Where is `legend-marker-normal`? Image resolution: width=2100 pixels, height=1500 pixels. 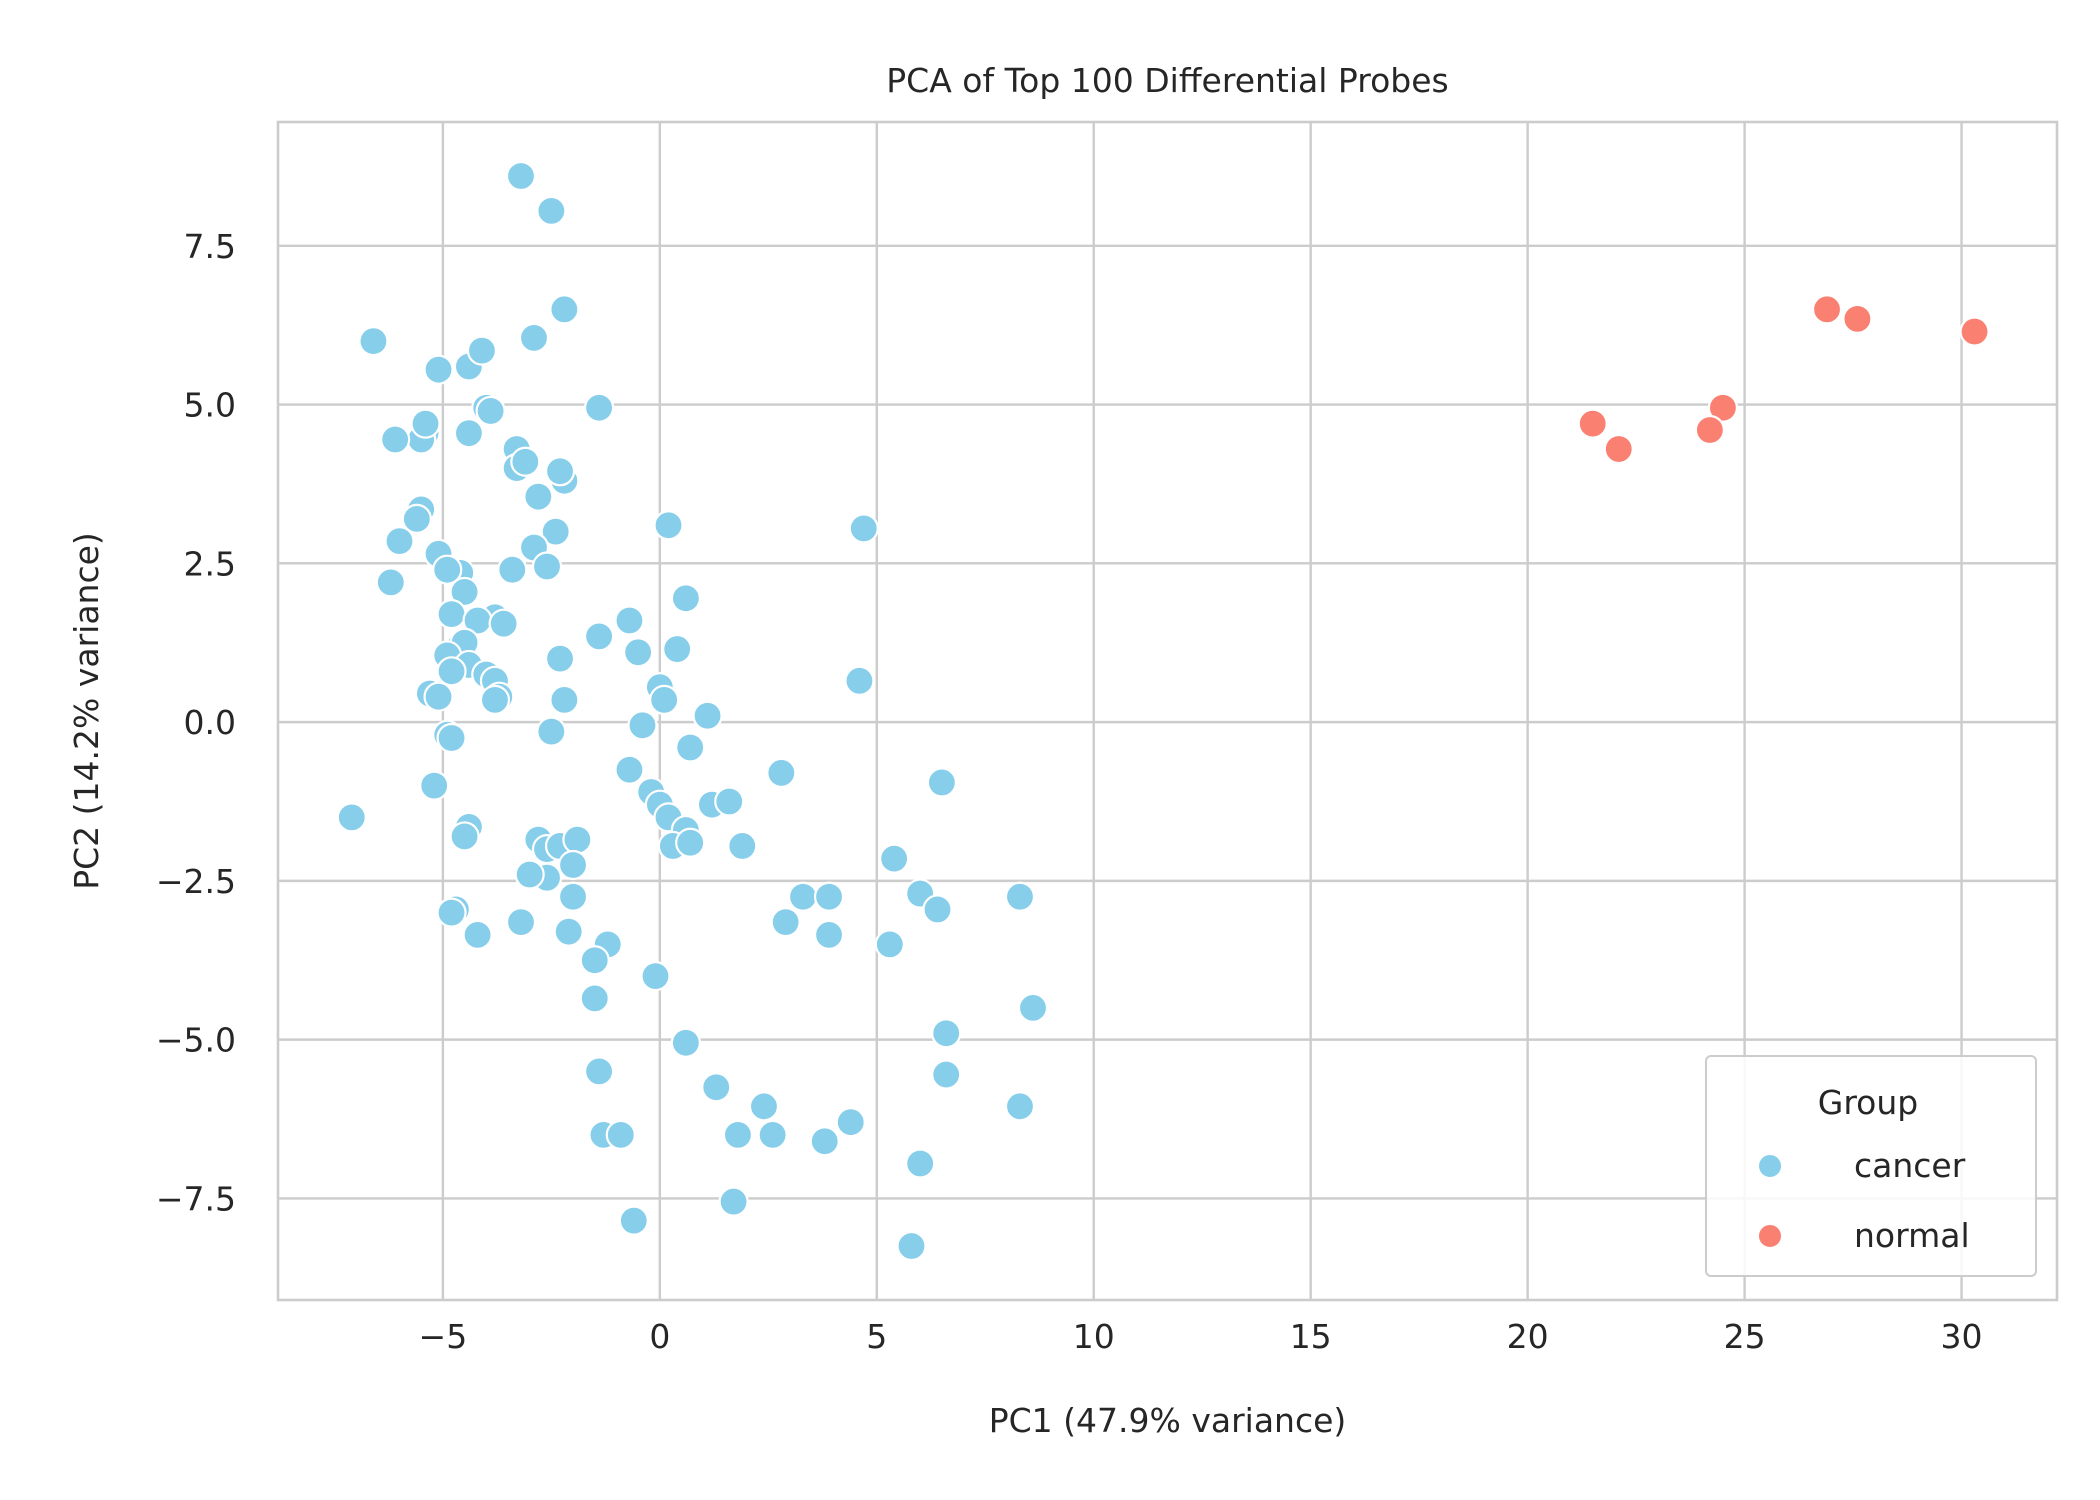 legend-marker-normal is located at coordinates (1770, 1236).